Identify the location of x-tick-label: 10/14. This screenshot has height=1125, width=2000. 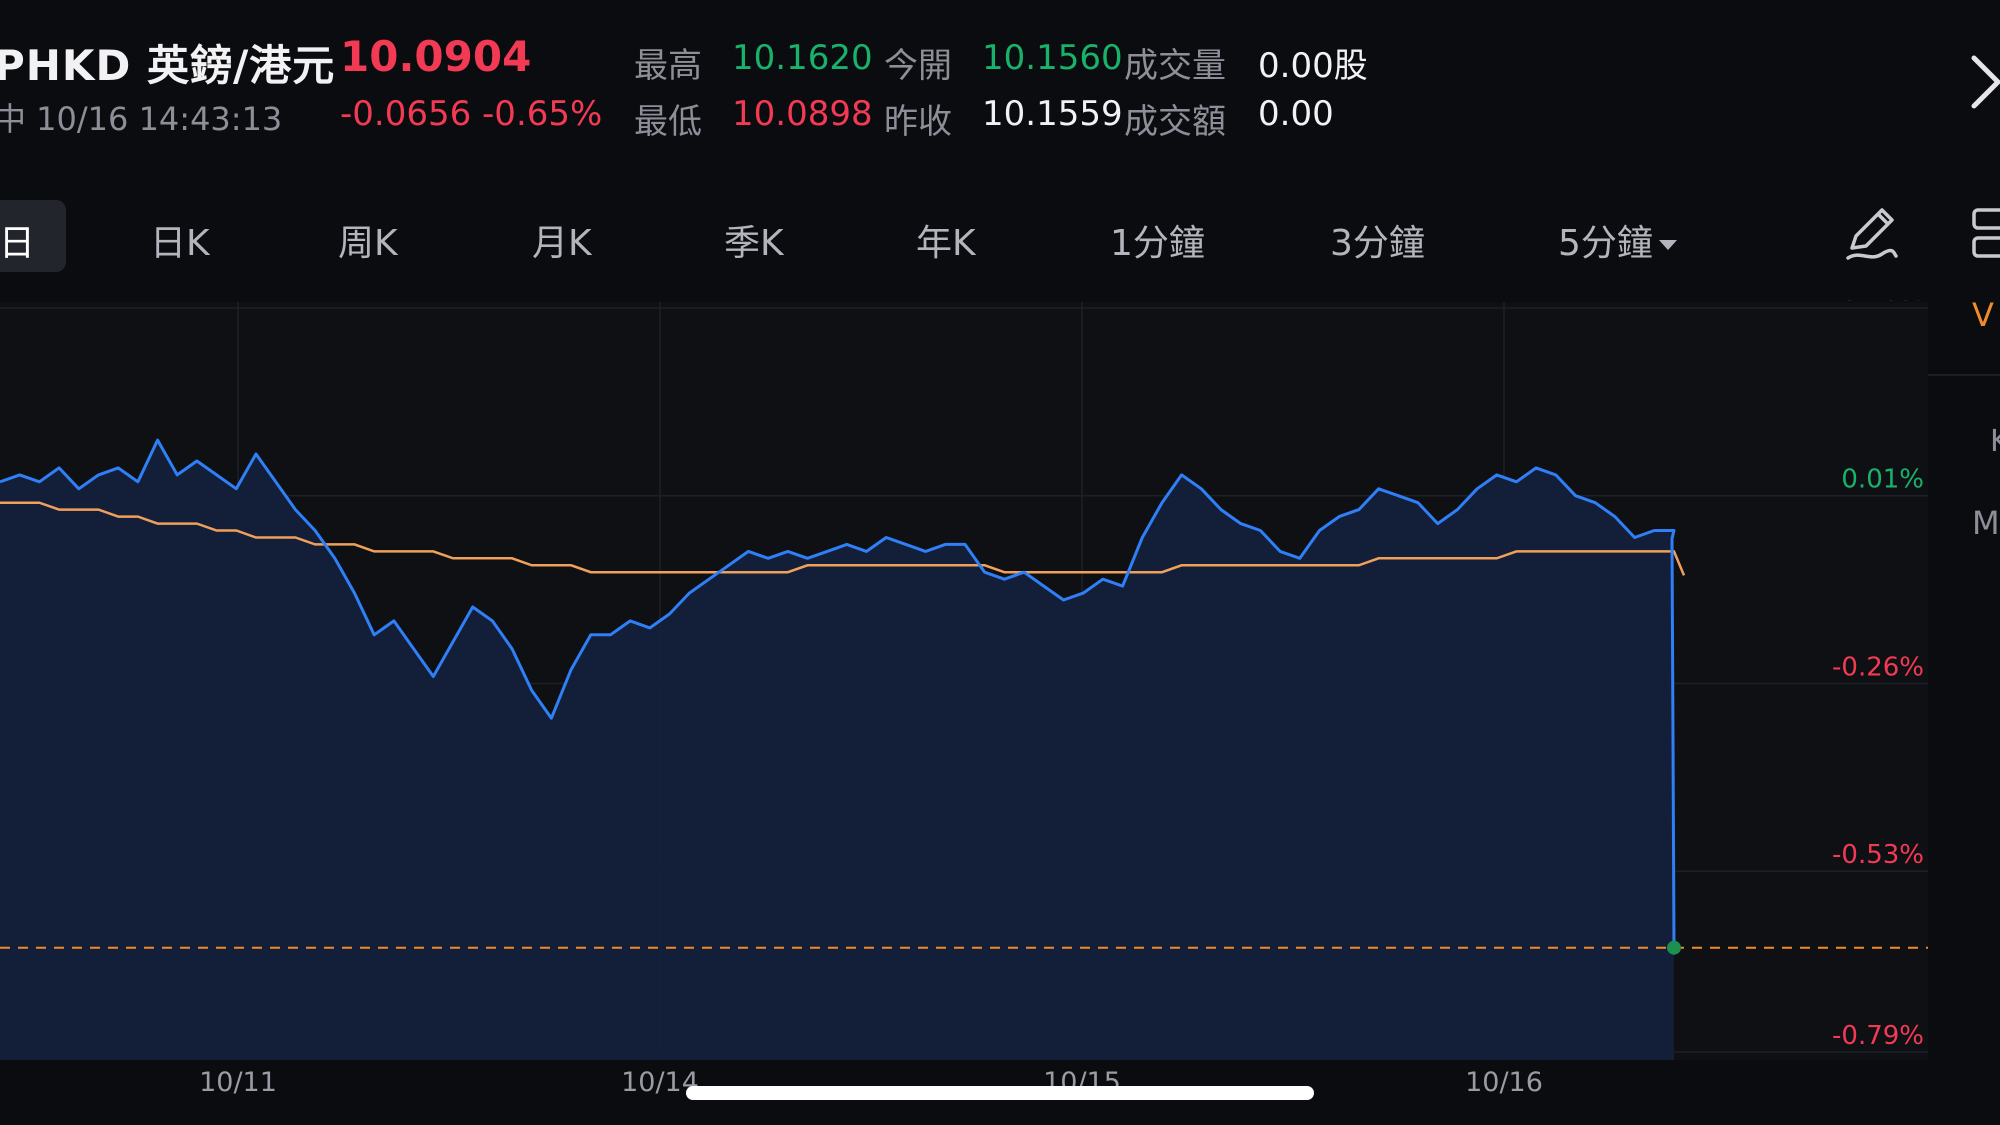
(660, 1082).